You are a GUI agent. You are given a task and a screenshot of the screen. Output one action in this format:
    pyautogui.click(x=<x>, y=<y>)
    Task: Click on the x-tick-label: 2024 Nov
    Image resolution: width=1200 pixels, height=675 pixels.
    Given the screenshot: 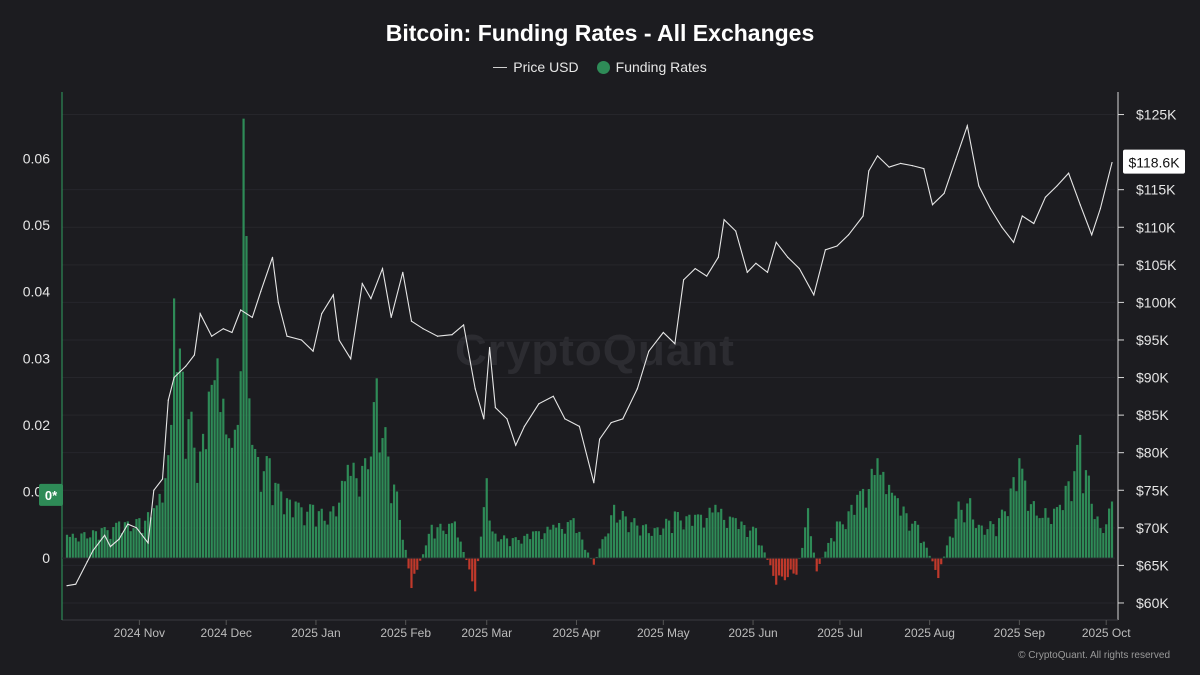 What is the action you would take?
    pyautogui.click(x=139, y=633)
    